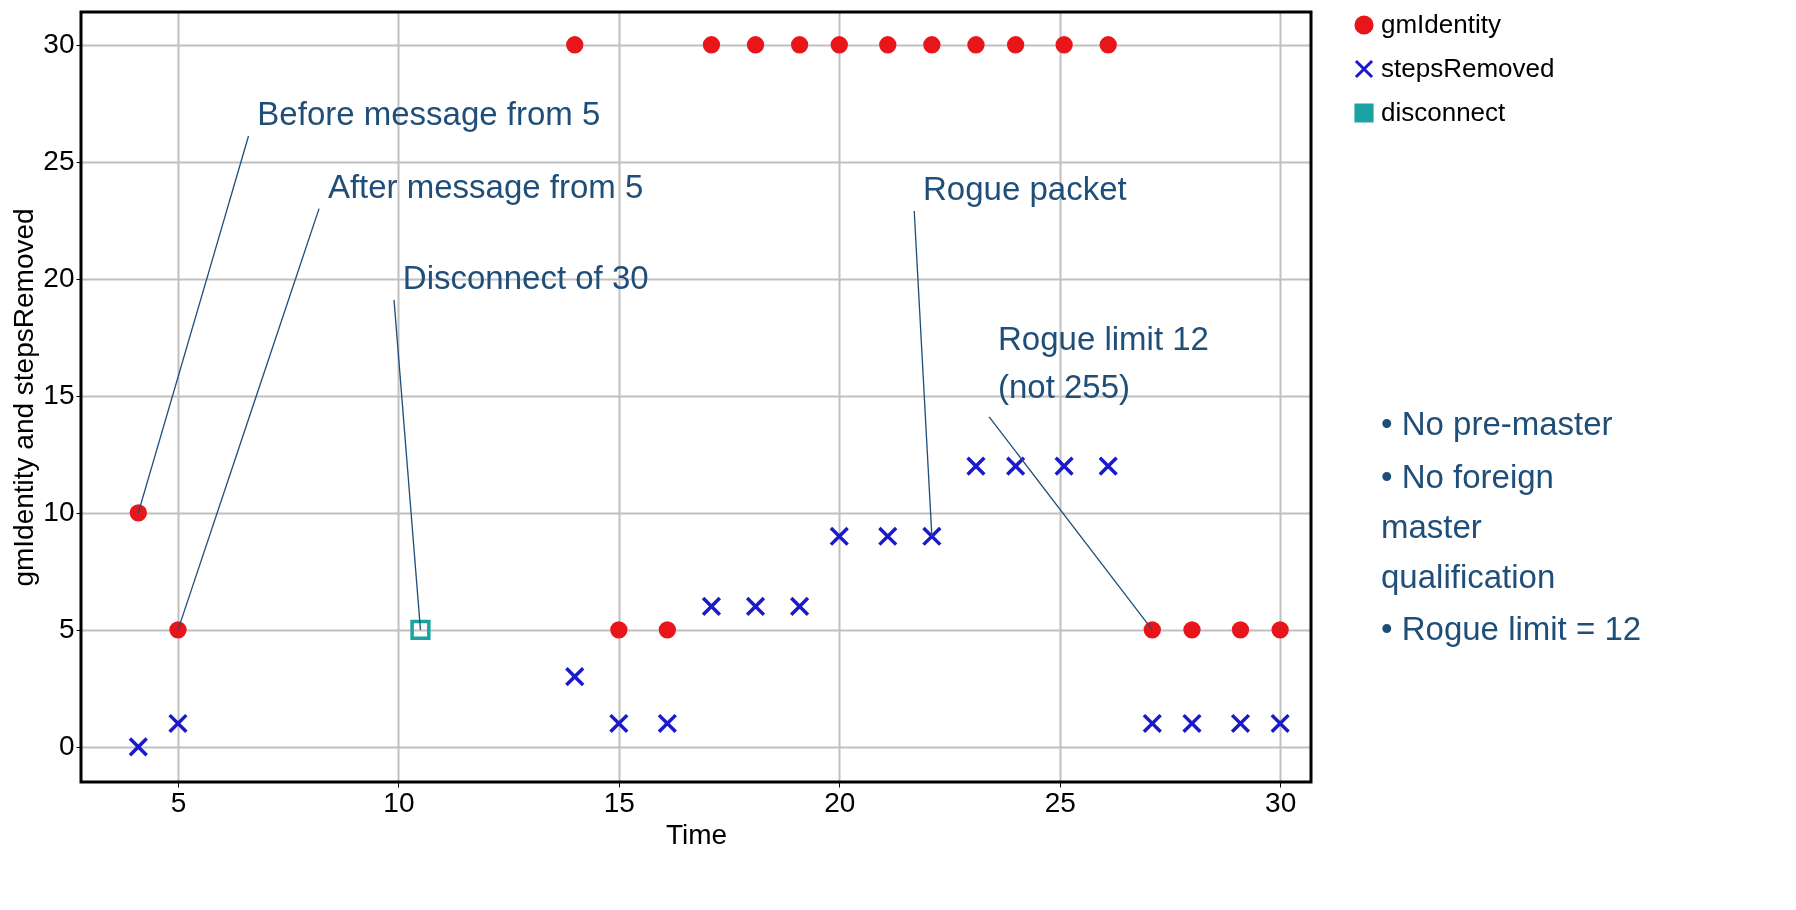 The height and width of the screenshot is (910, 1796). Describe the element at coordinates (619, 802) in the screenshot. I see `x-tick-label: 15` at that location.